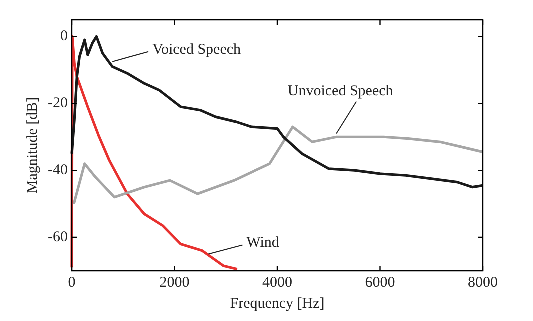  Describe the element at coordinates (341, 92) in the screenshot. I see `annotation: Unvoiced Speech` at that location.